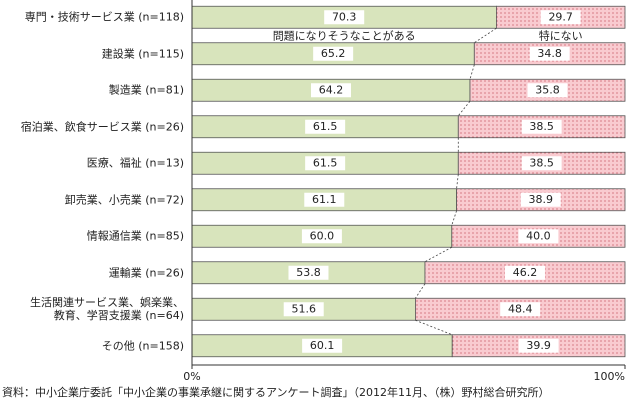  I want to click on x-tick-label: 0%, so click(191, 376).